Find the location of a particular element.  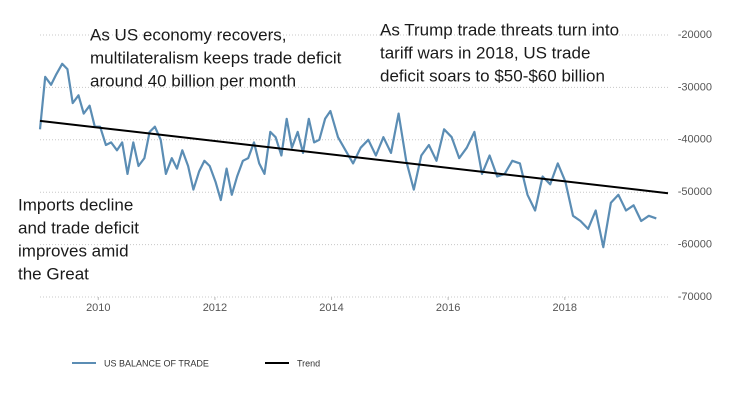

legend-label: US BALANCE OF TRADE is located at coordinates (156, 363).